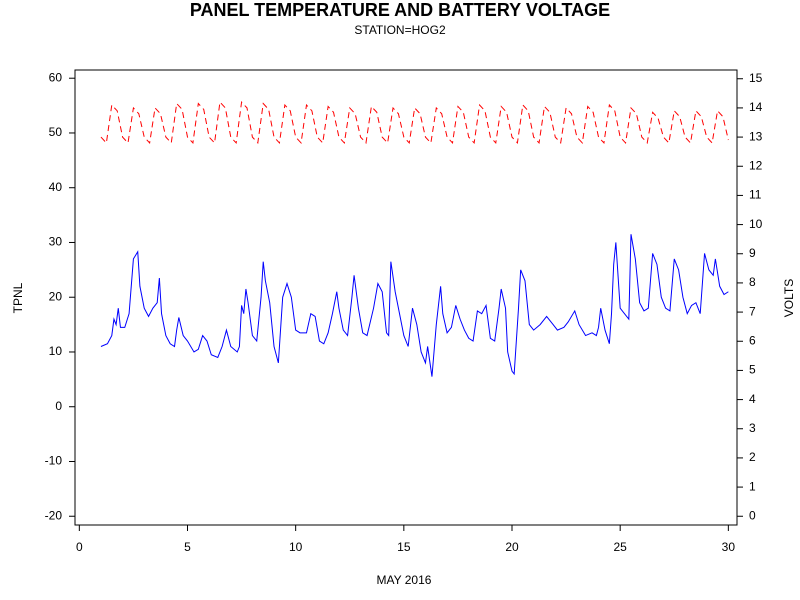 The height and width of the screenshot is (600, 800). I want to click on y2-tick-label: 4, so click(752, 399).